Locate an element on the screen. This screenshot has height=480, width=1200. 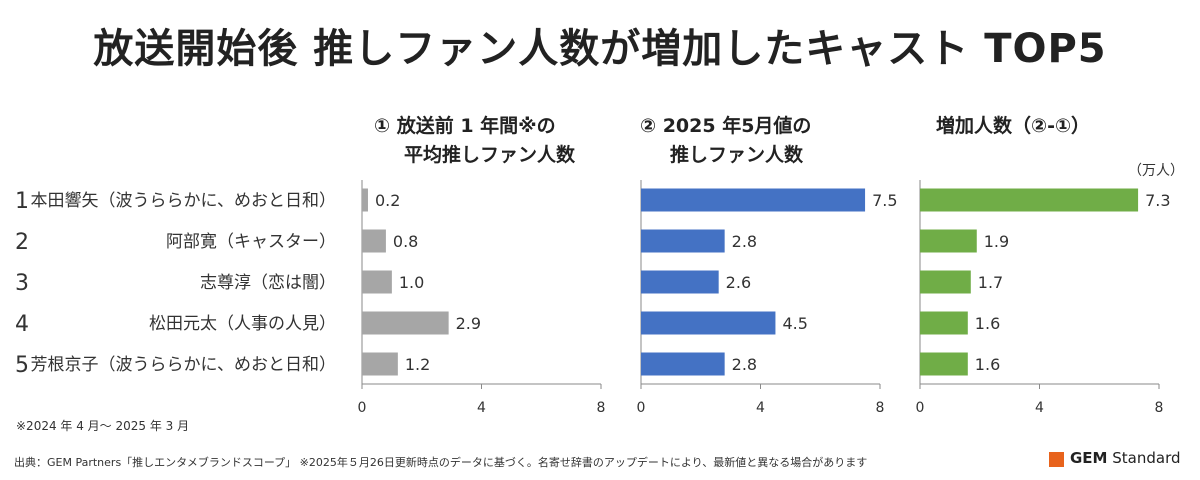
panel-header-increase: 増加人数（②-①） is located at coordinates (1013, 126).